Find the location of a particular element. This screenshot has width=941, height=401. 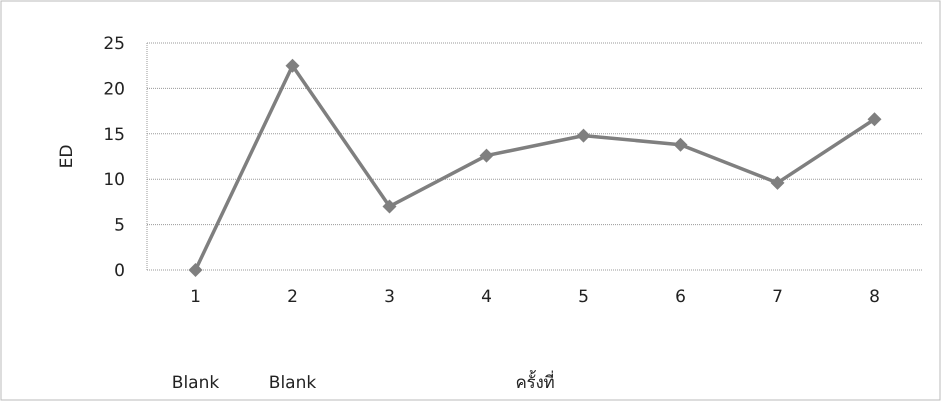

x-tick-label: 4 is located at coordinates (486, 297).